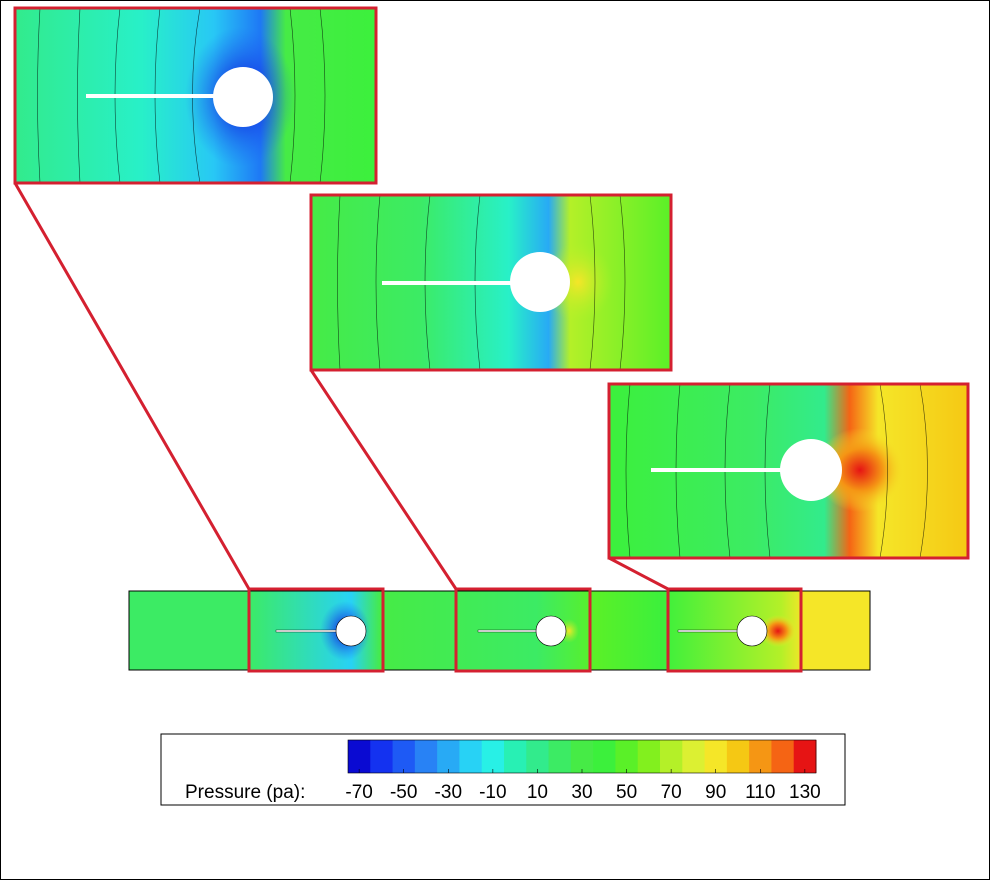 The image size is (990, 880). Describe the element at coordinates (760, 792) in the screenshot. I see `colorbar-tick-label: 110` at that location.